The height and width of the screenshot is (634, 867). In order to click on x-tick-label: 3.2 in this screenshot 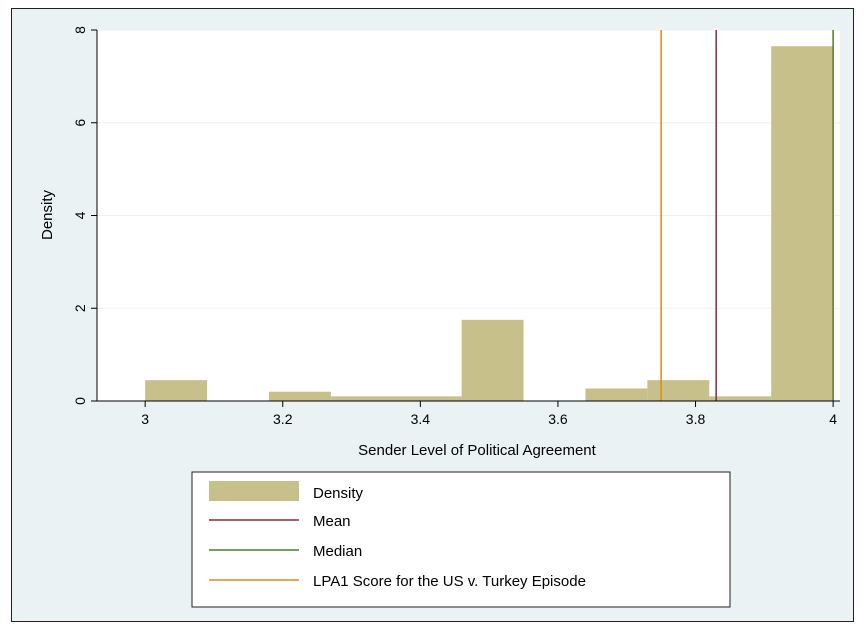, I will do `click(283, 419)`.